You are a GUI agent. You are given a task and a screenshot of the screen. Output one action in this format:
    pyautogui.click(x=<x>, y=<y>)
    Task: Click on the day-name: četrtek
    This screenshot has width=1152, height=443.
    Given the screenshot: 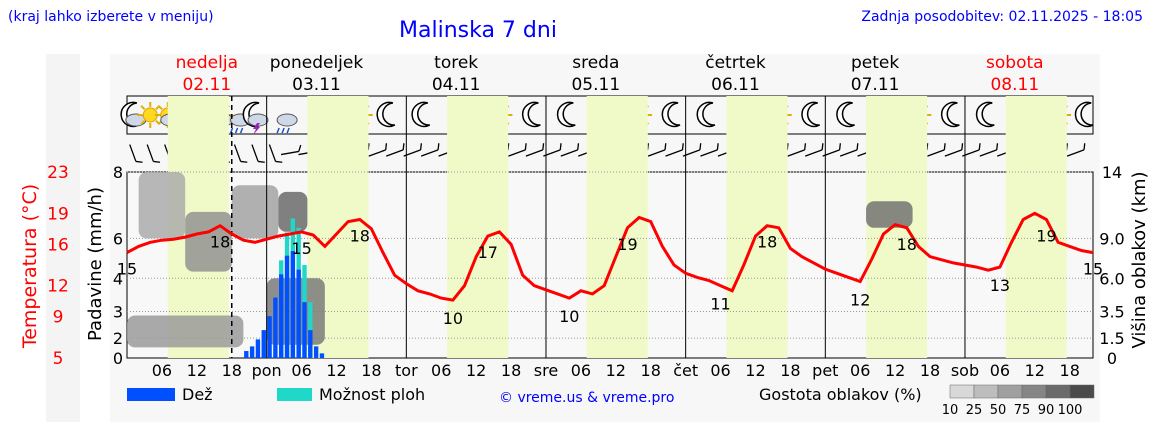 What is the action you would take?
    pyautogui.click(x=735, y=63)
    